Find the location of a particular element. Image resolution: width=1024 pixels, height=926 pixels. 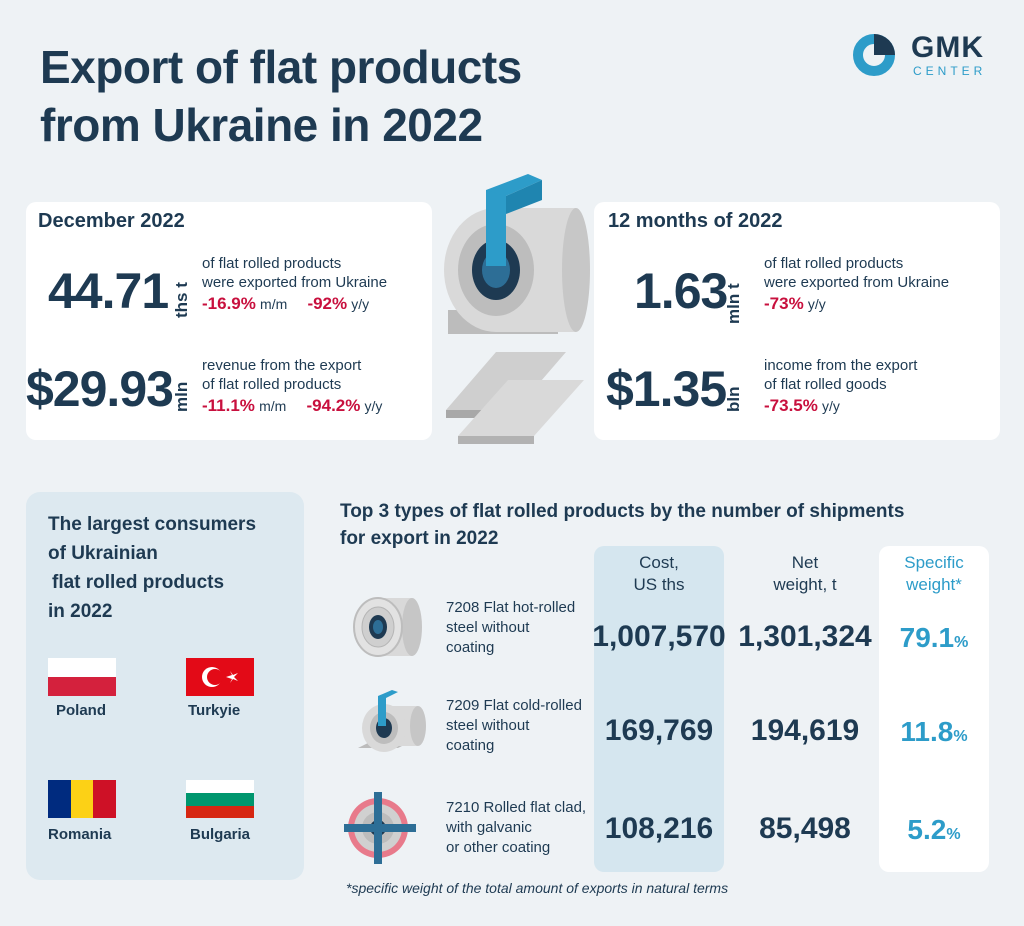

product-7208-weight: 1,301,324 is located at coordinates (805, 636).